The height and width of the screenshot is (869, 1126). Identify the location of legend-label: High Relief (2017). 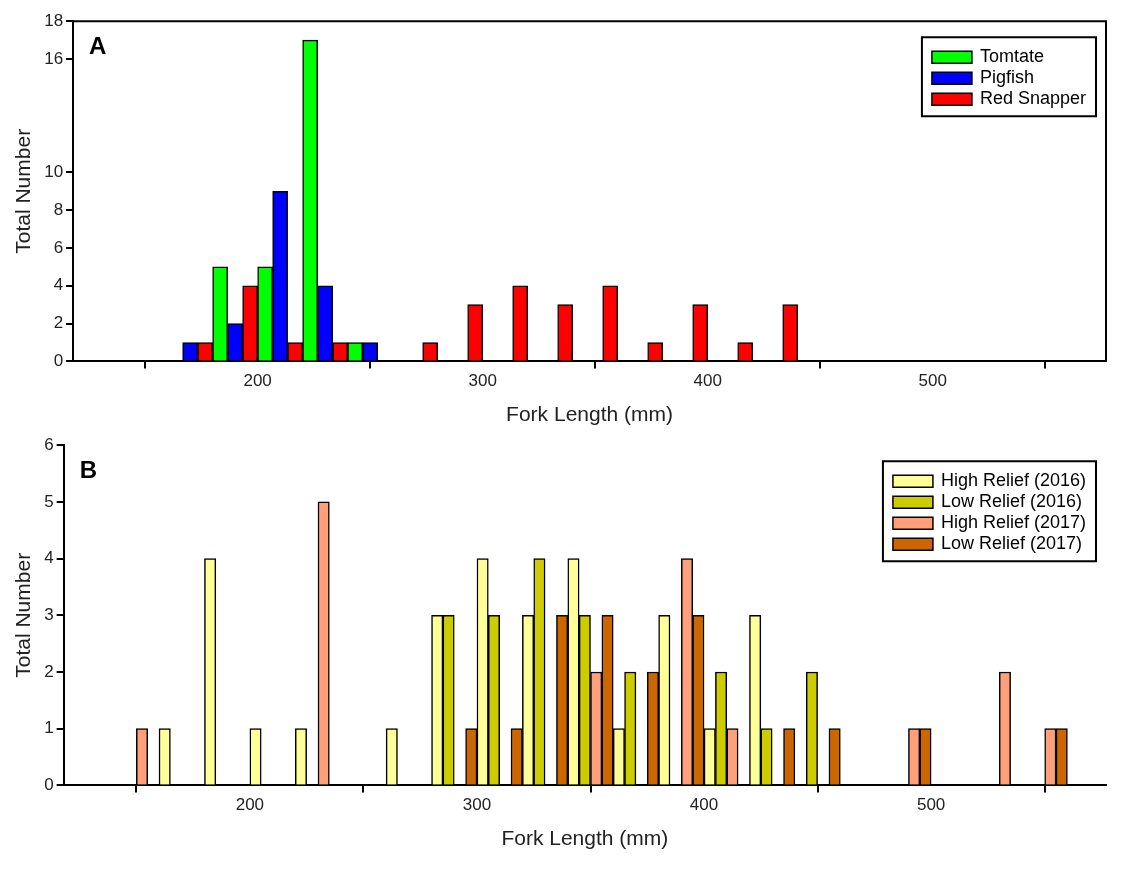
(1013, 522).